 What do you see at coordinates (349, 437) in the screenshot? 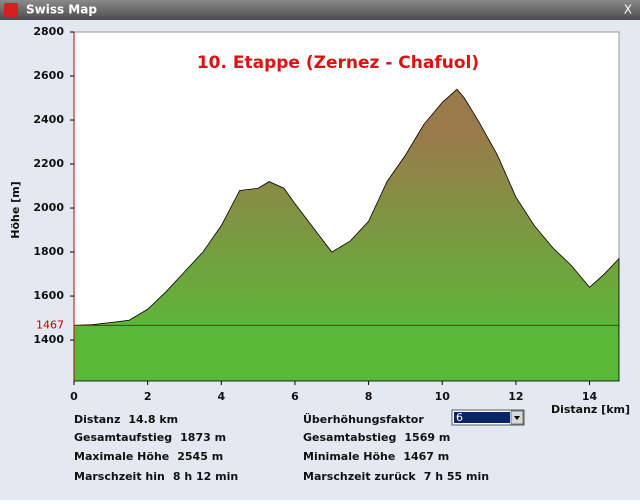
I see `stat-label: Gesamtabstieg` at bounding box center [349, 437].